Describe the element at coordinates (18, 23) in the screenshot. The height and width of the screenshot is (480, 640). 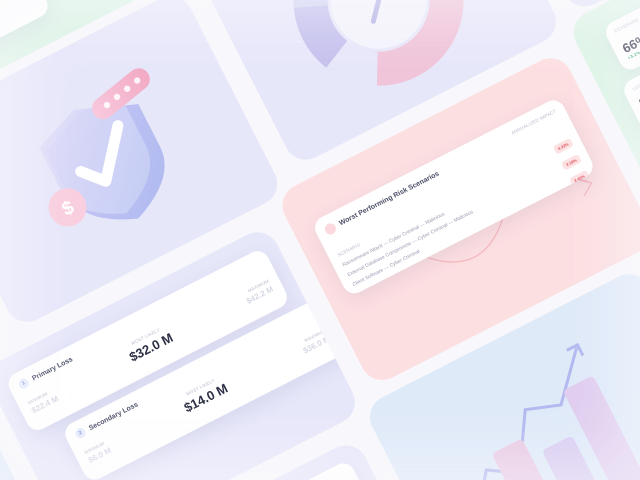
I see `metric-exposure-delta: +4.10%` at that location.